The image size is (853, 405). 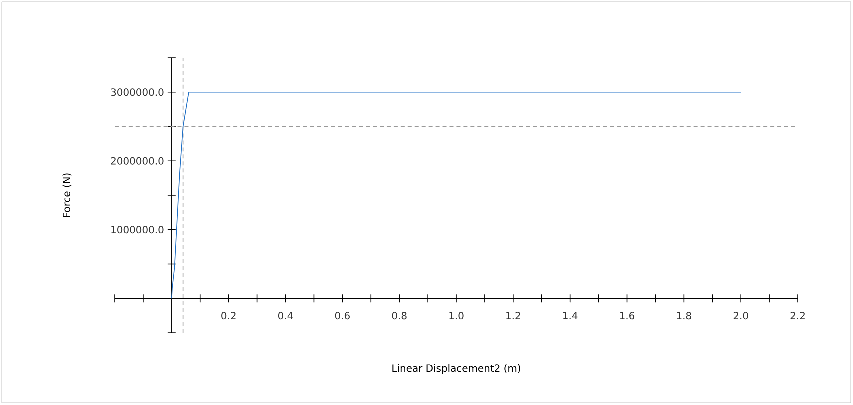 What do you see at coordinates (684, 316) in the screenshot?
I see `x-tick-label: 1.8` at bounding box center [684, 316].